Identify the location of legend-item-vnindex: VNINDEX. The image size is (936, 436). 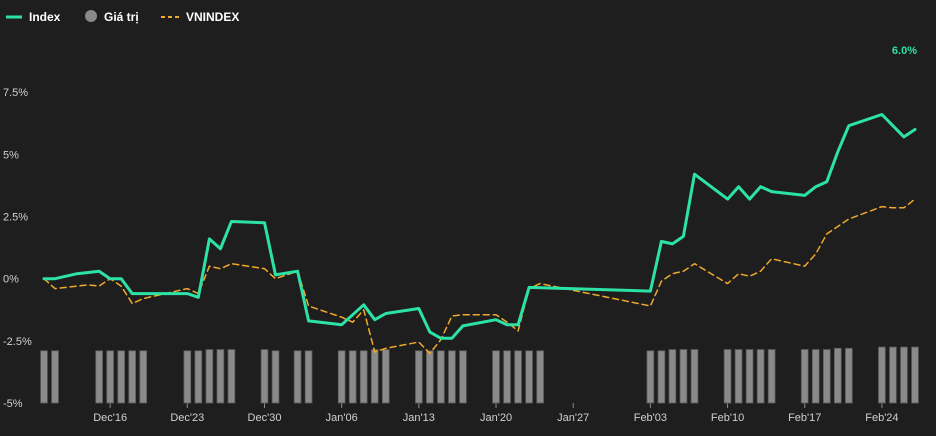
(200, 17).